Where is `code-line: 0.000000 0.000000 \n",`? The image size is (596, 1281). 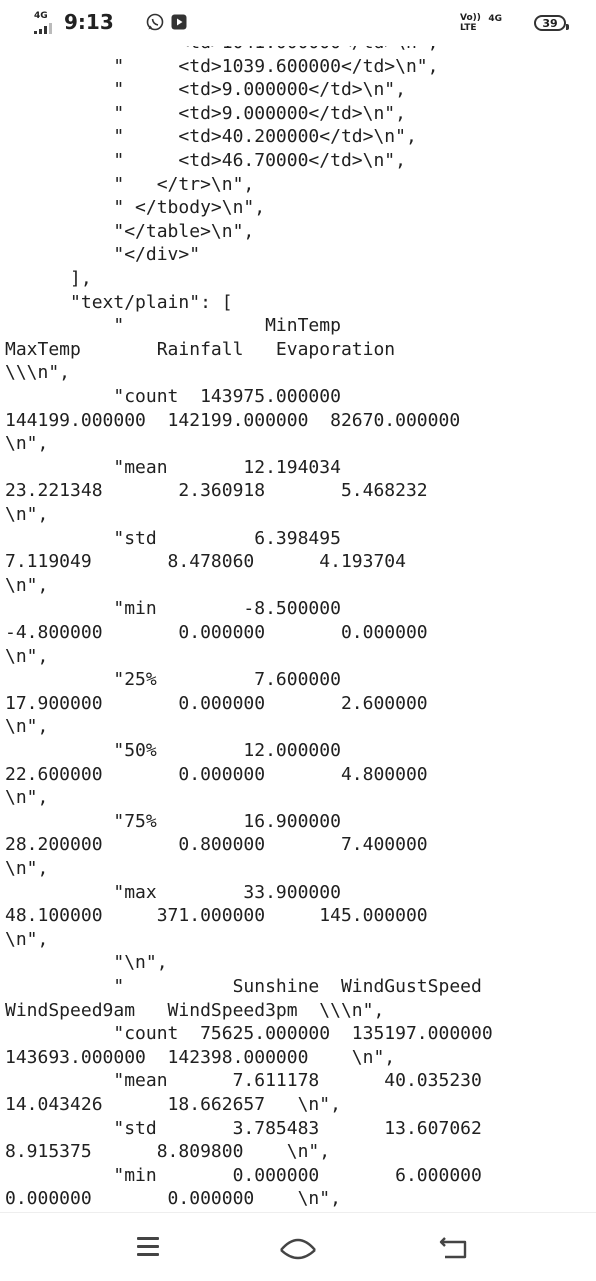
code-line: 0.000000 0.000000 \n", is located at coordinates (173, 1199).